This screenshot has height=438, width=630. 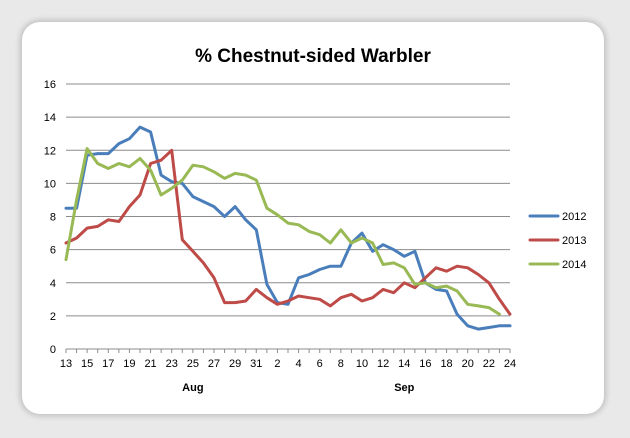 I want to click on x-axis, so click(x=288, y=350).